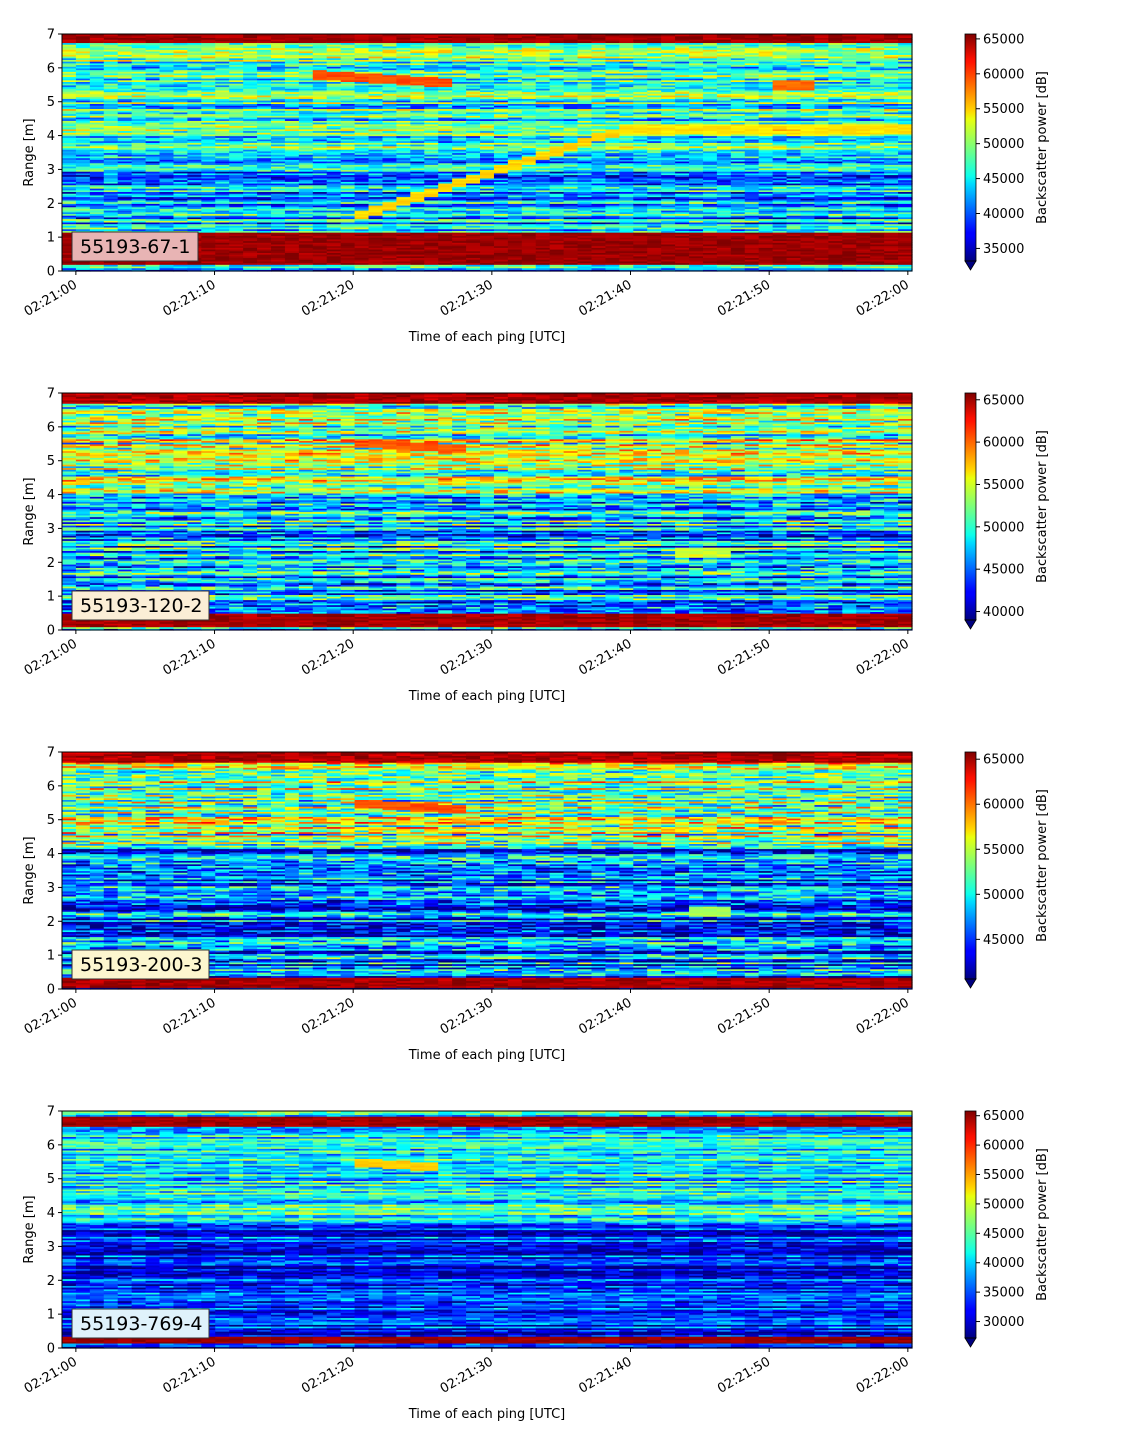 The height and width of the screenshot is (1436, 1140). I want to click on panel-id-label: 55193-120-2, so click(141, 606).